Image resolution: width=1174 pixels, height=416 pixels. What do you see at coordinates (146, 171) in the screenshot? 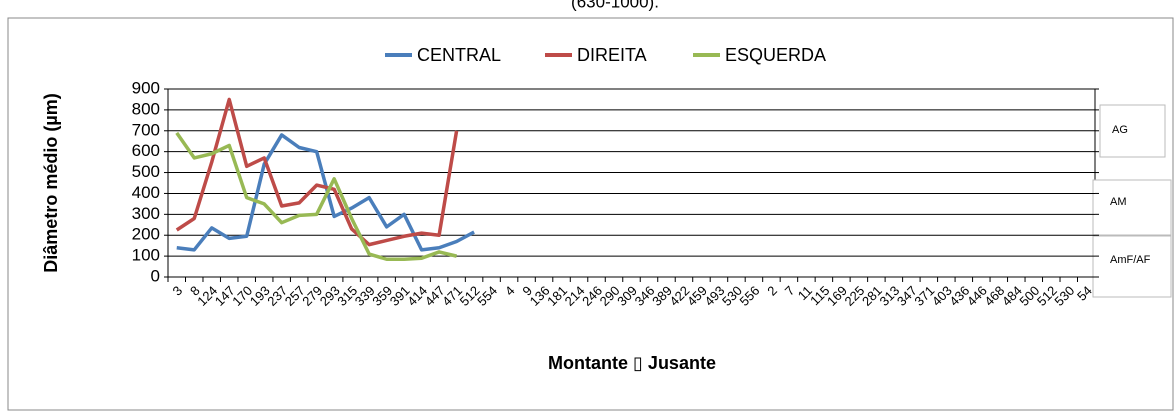
I see `y-tick-label: 500` at bounding box center [146, 171].